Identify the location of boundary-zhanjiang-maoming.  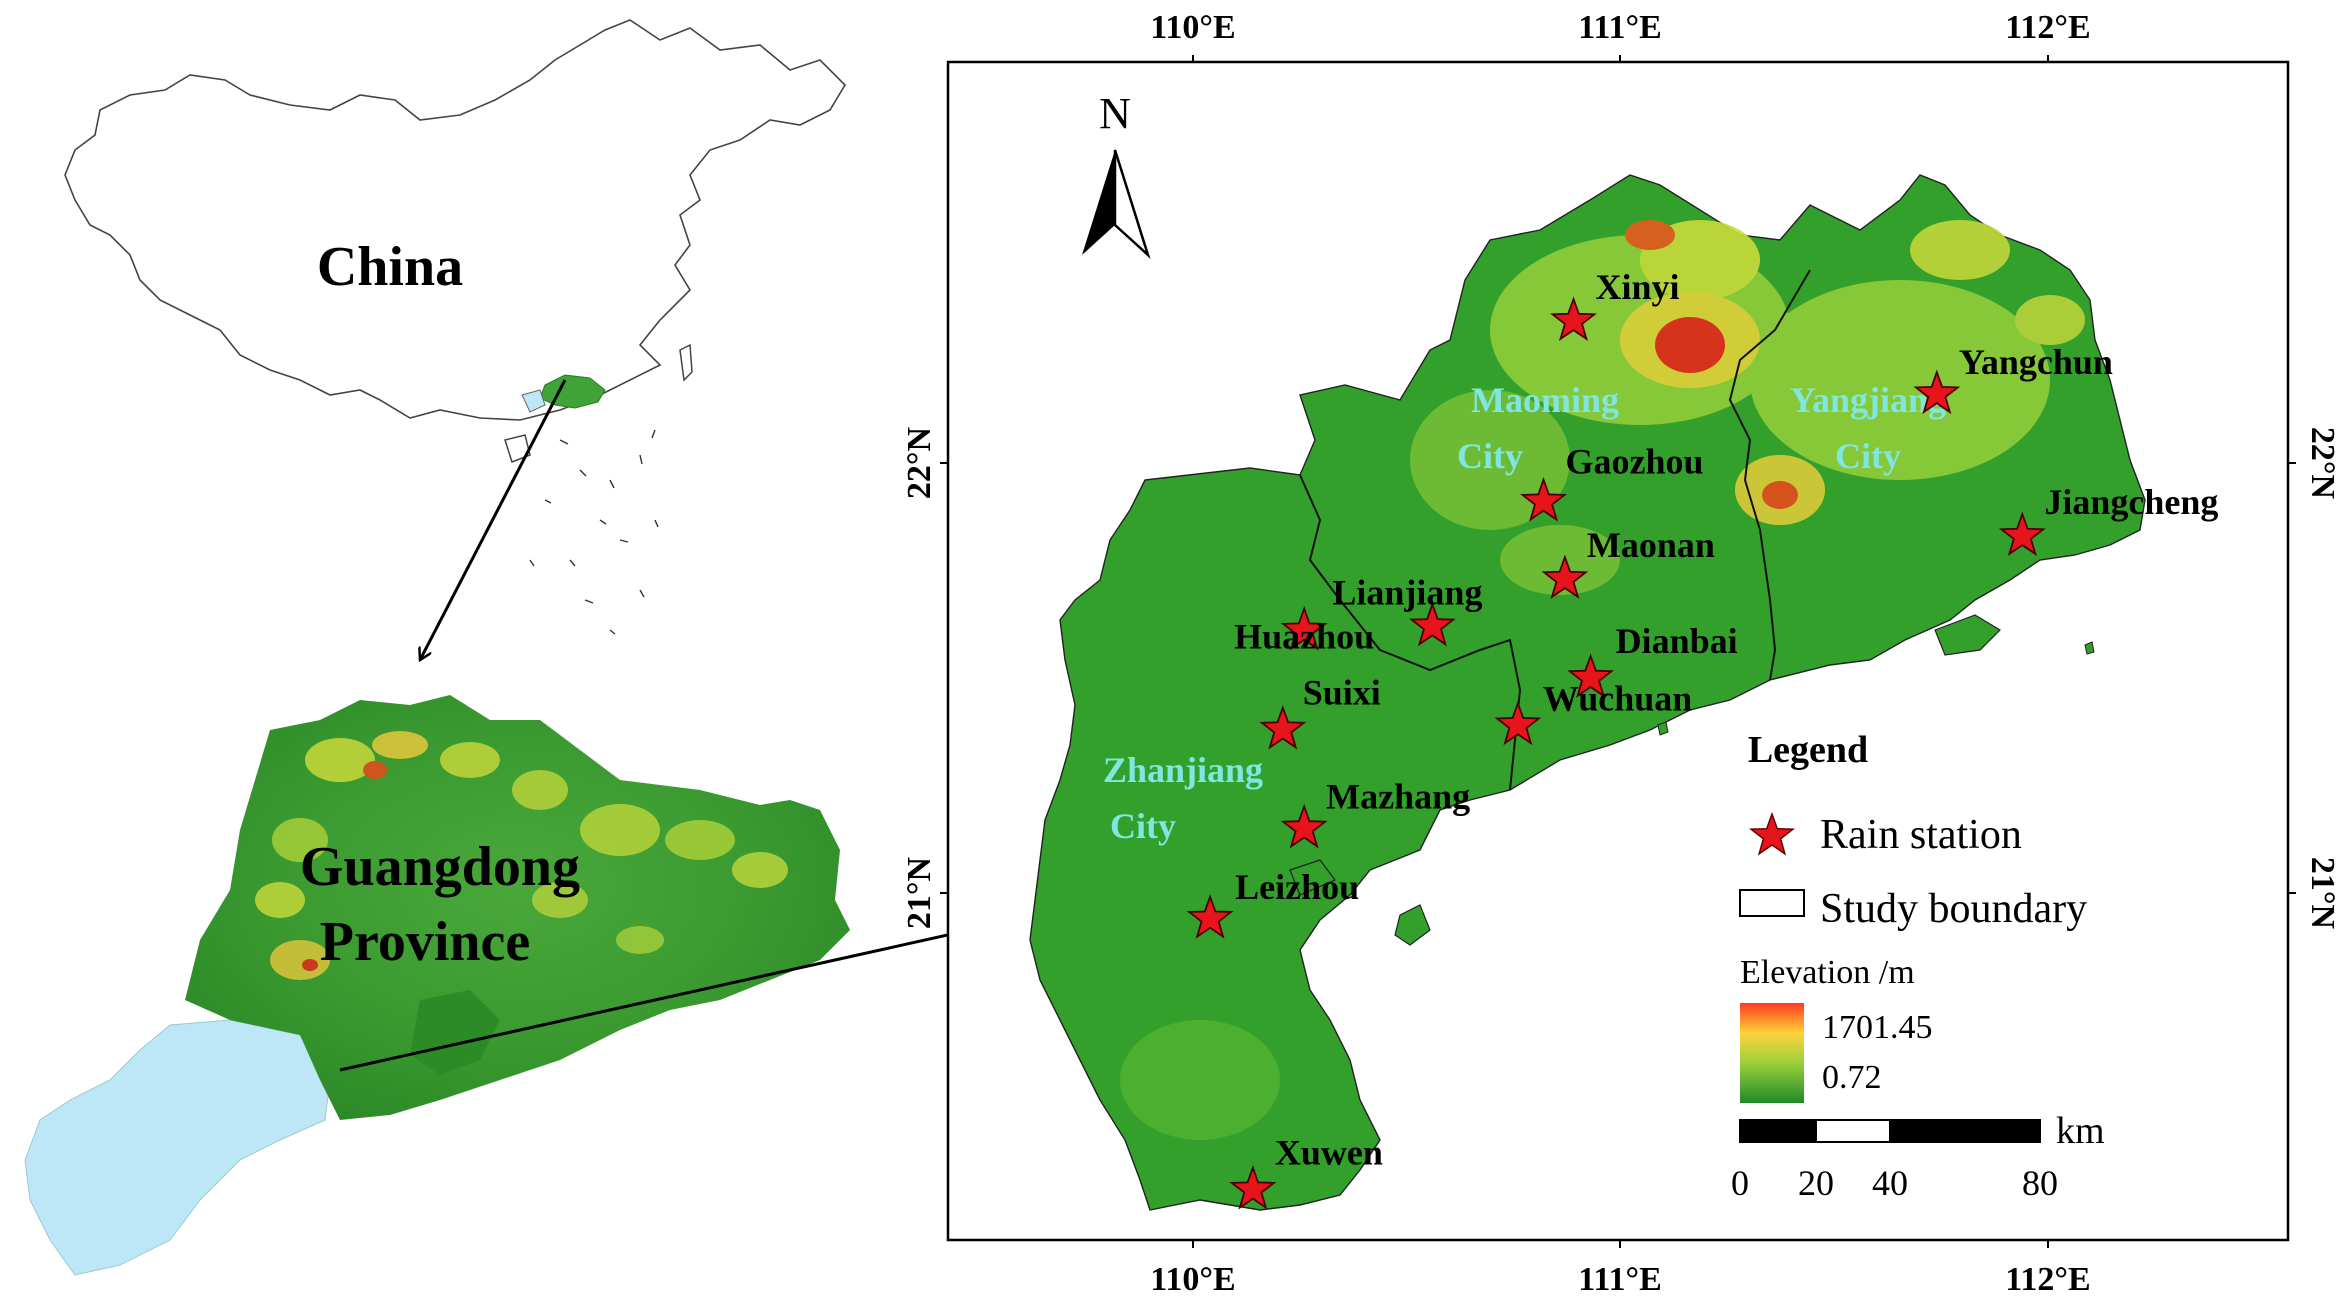
(1410, 632).